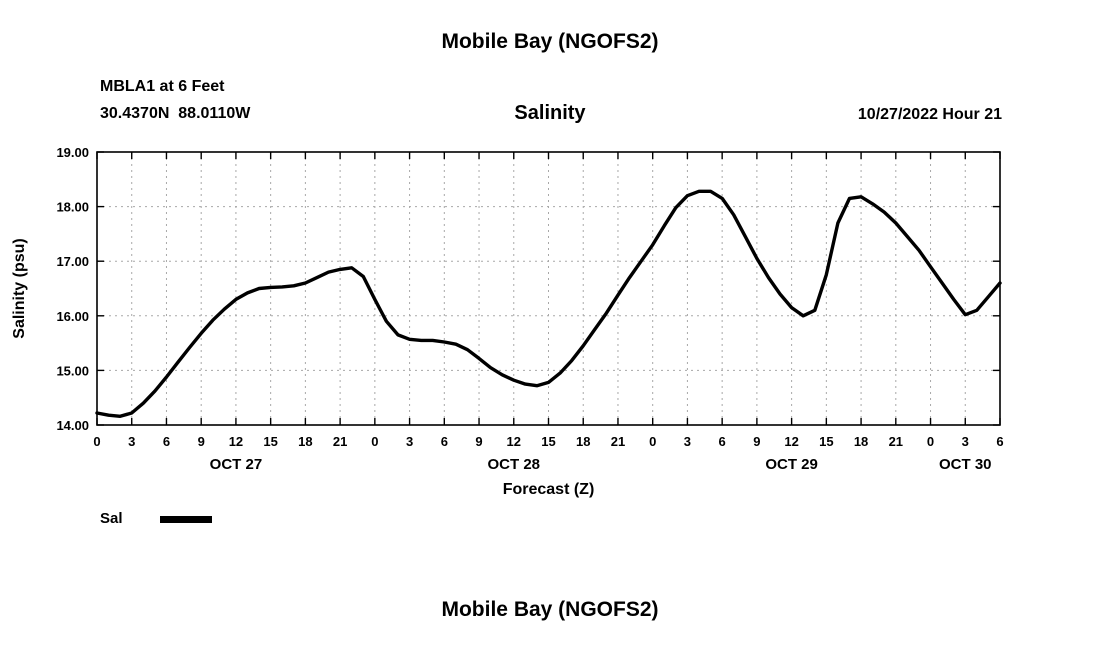 This screenshot has width=1100, height=650. Describe the element at coordinates (72, 207) in the screenshot. I see `y-tick-label: 18.00` at that location.